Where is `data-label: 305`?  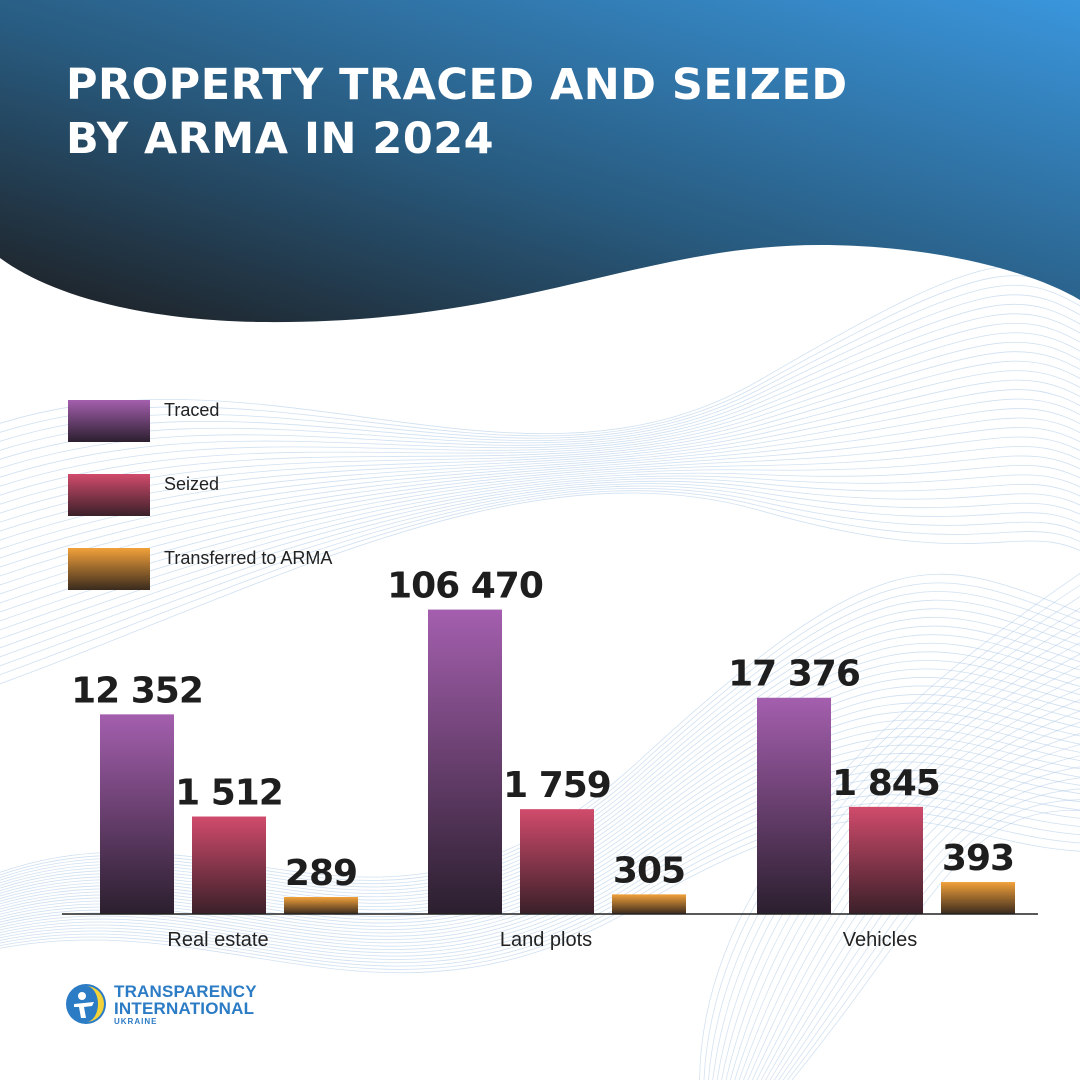
data-label: 305 is located at coordinates (649, 870).